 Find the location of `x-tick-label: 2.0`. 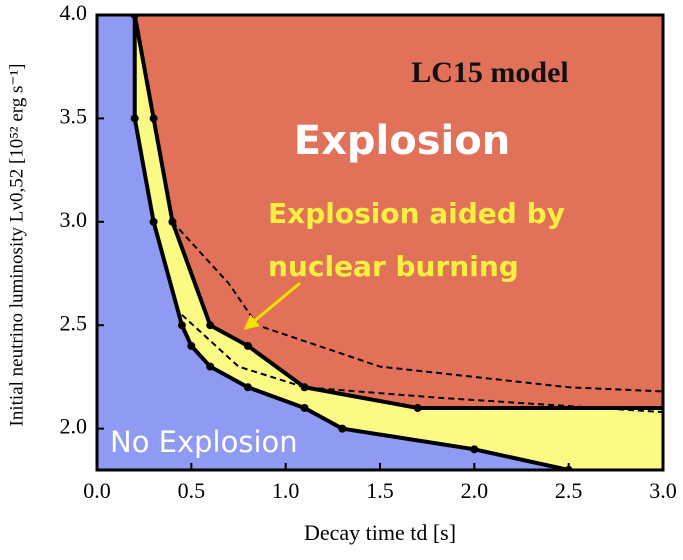

x-tick-label: 2.0 is located at coordinates (475, 490).